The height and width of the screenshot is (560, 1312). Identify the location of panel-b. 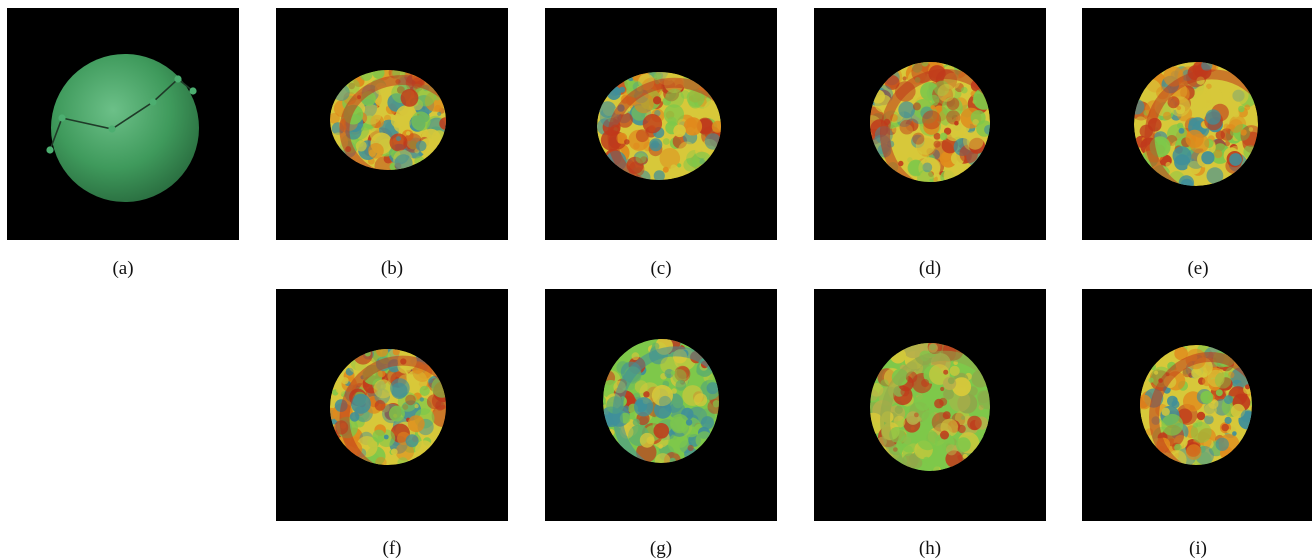
(392, 124).